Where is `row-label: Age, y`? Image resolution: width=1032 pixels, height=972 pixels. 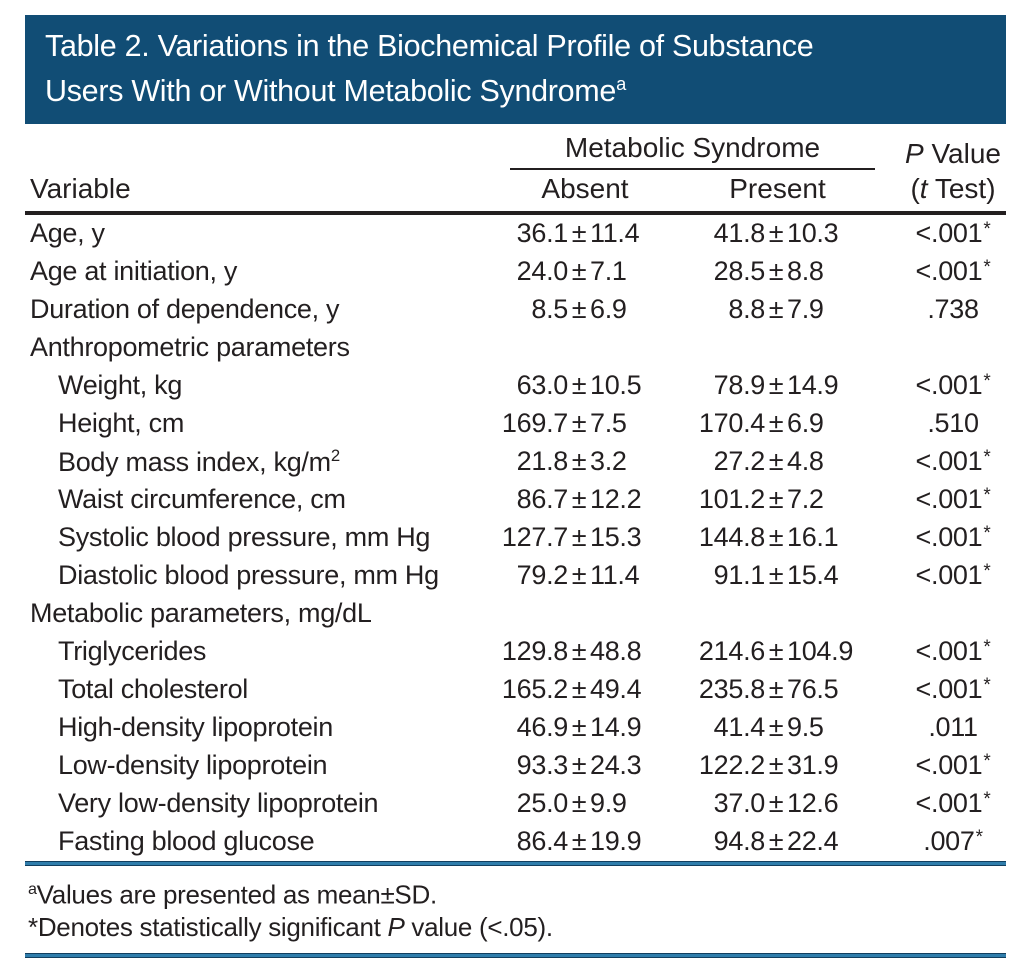 row-label: Age, y is located at coordinates (67, 233).